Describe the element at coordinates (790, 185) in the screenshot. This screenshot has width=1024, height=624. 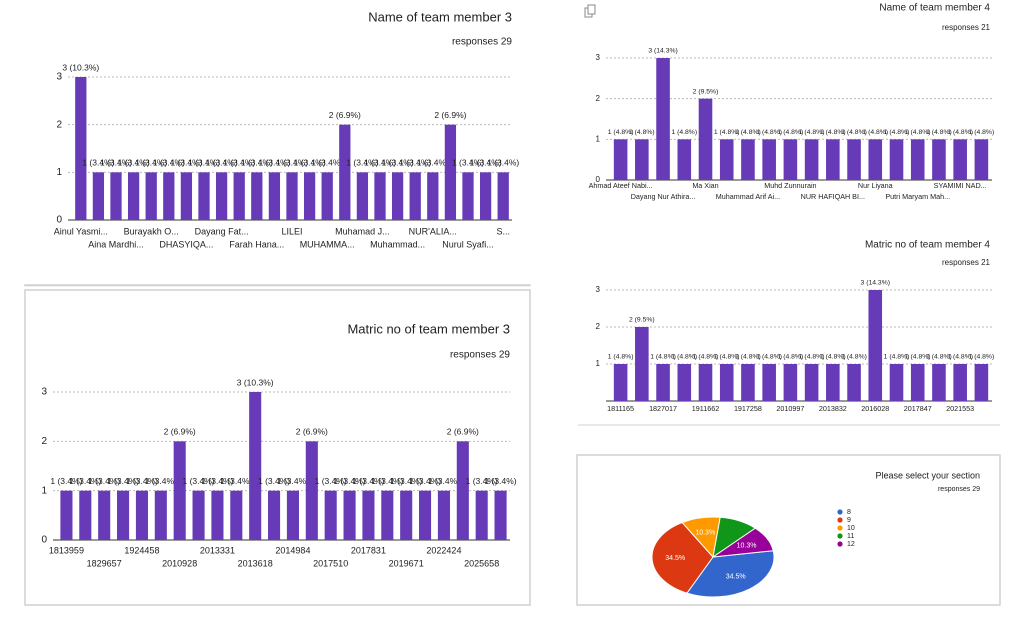
I see `x-tick-label: Muhd Zunnurain` at that location.